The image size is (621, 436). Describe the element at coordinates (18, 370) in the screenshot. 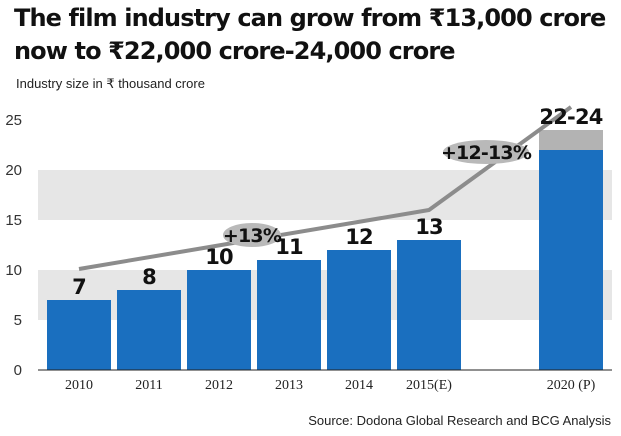

I see `y-tick-label: 0` at that location.